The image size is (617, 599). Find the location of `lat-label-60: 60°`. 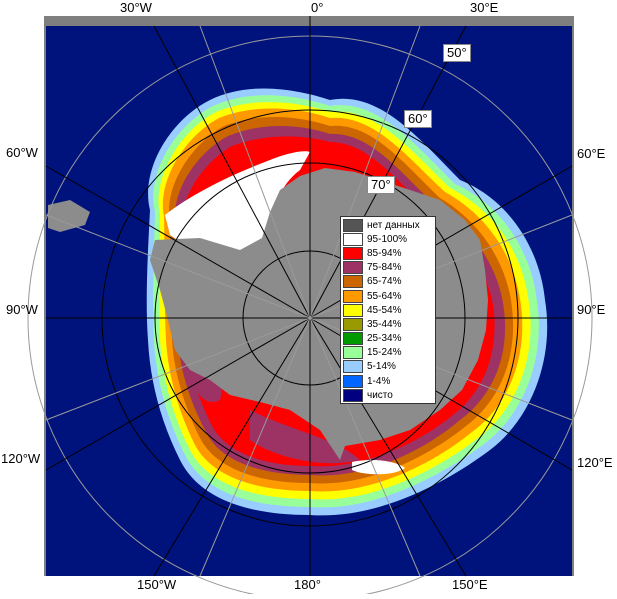

lat-label-60: 60° is located at coordinates (418, 119).